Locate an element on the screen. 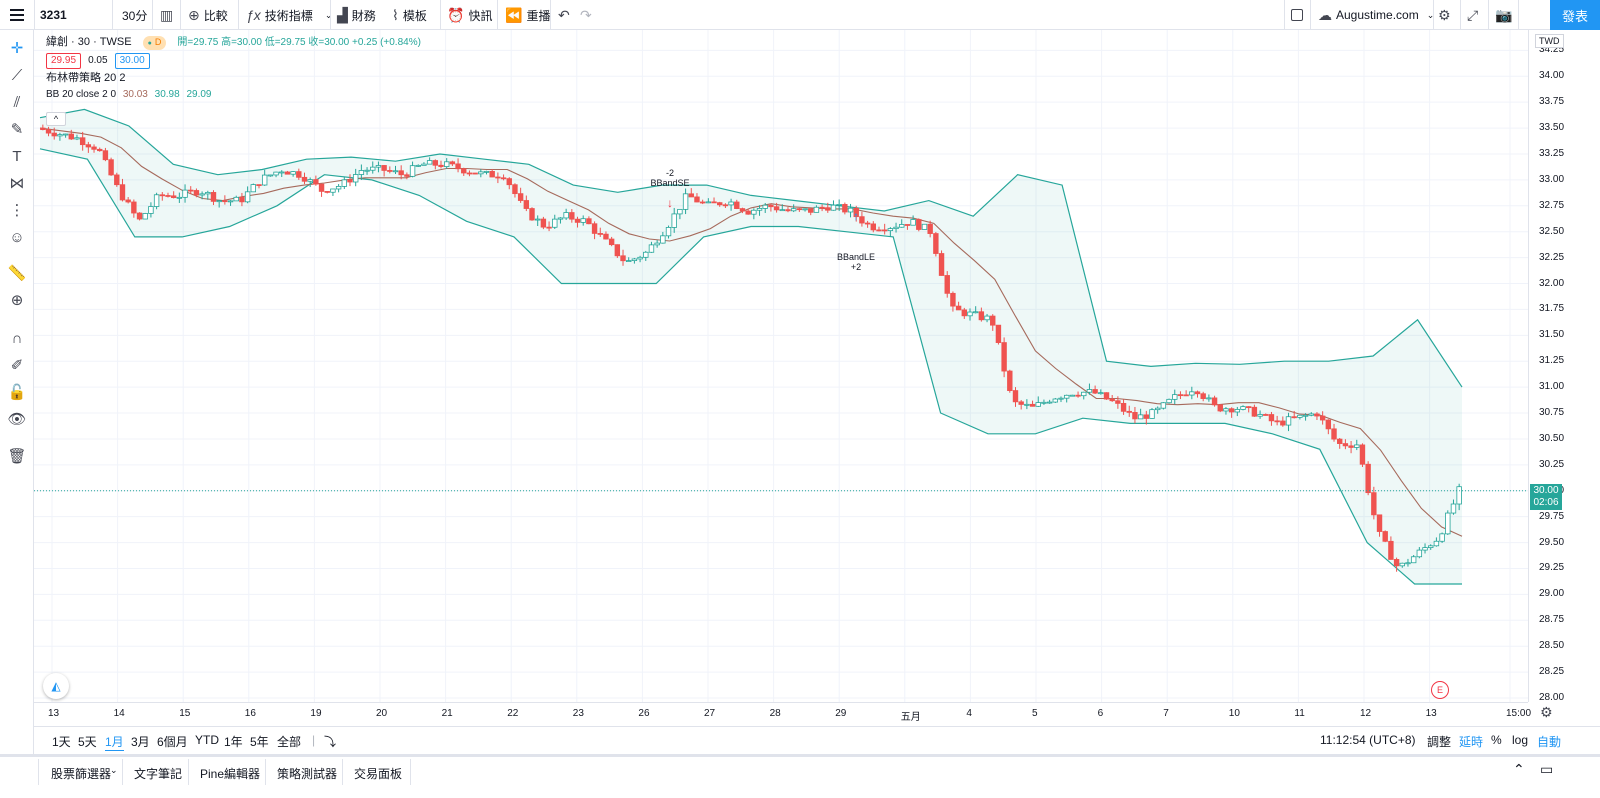  tradingview-logo-icon: ◭ is located at coordinates (56, 686).